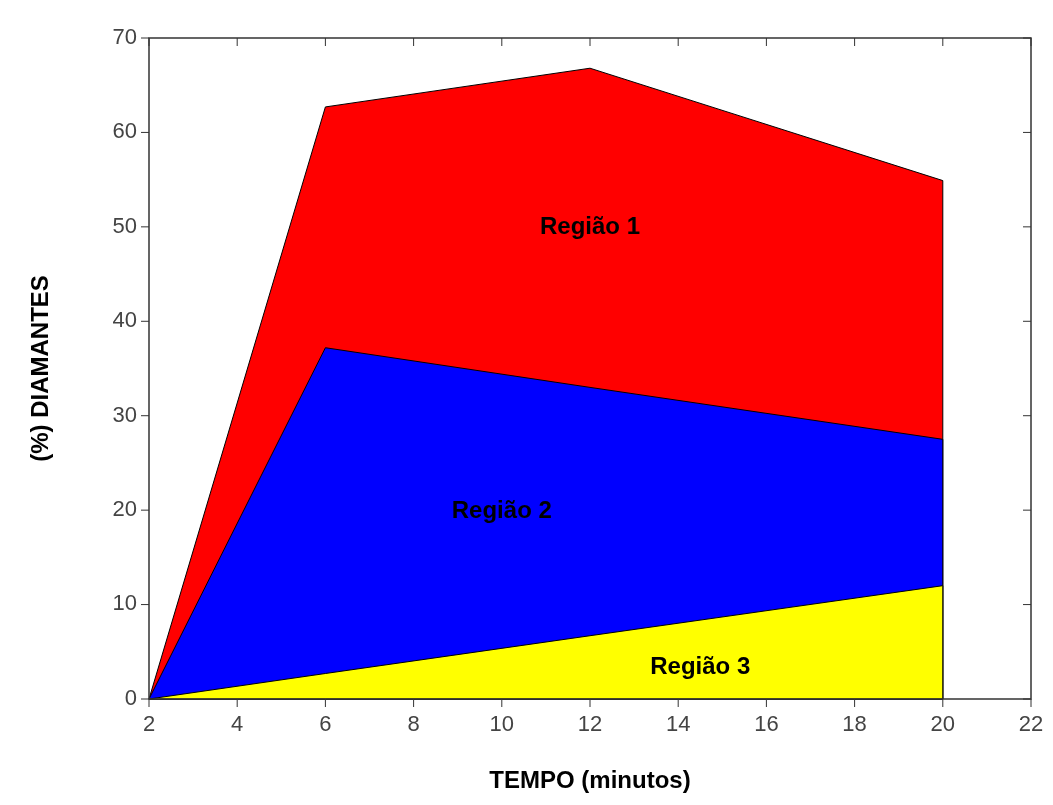 The width and height of the screenshot is (1053, 805). I want to click on series-label: Região 2, so click(501, 509).